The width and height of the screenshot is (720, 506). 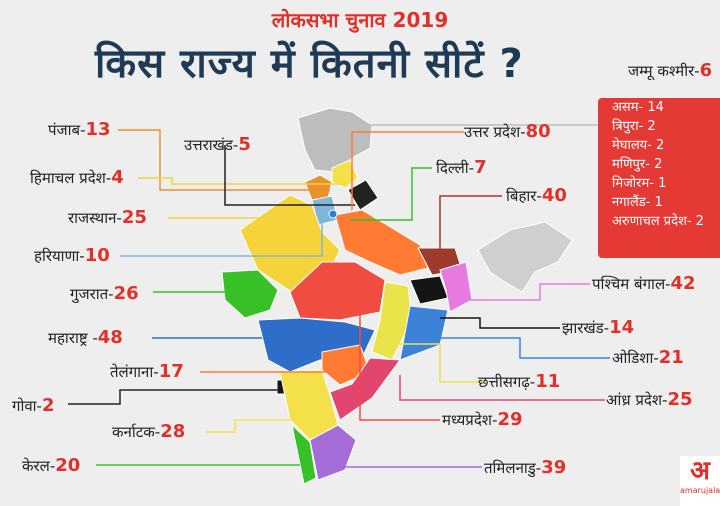 What do you see at coordinates (33, 405) in the screenshot?
I see `label-goa: गोवा-2` at bounding box center [33, 405].